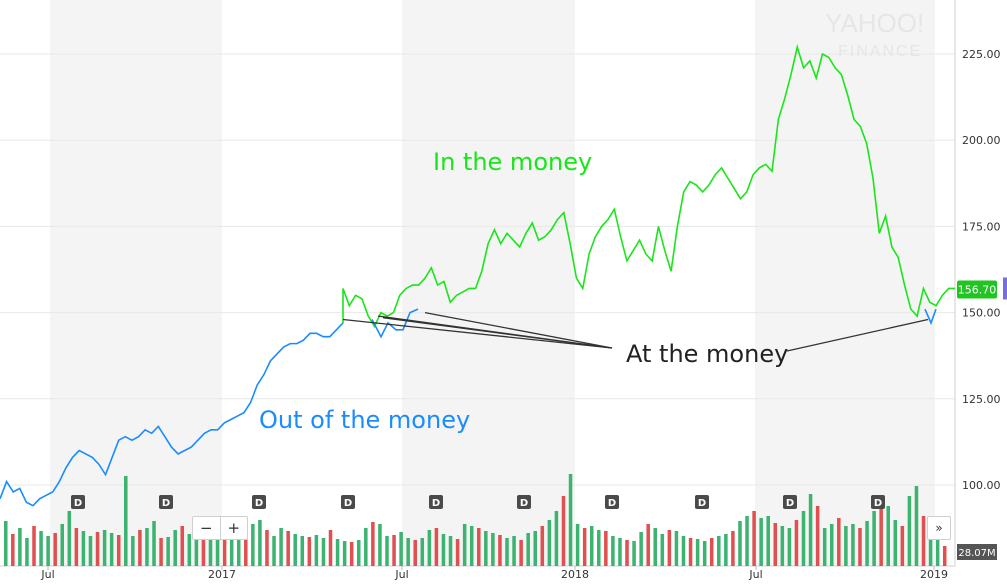  Describe the element at coordinates (172, 414) in the screenshot. I see `series-line-out-of-the-money` at that location.